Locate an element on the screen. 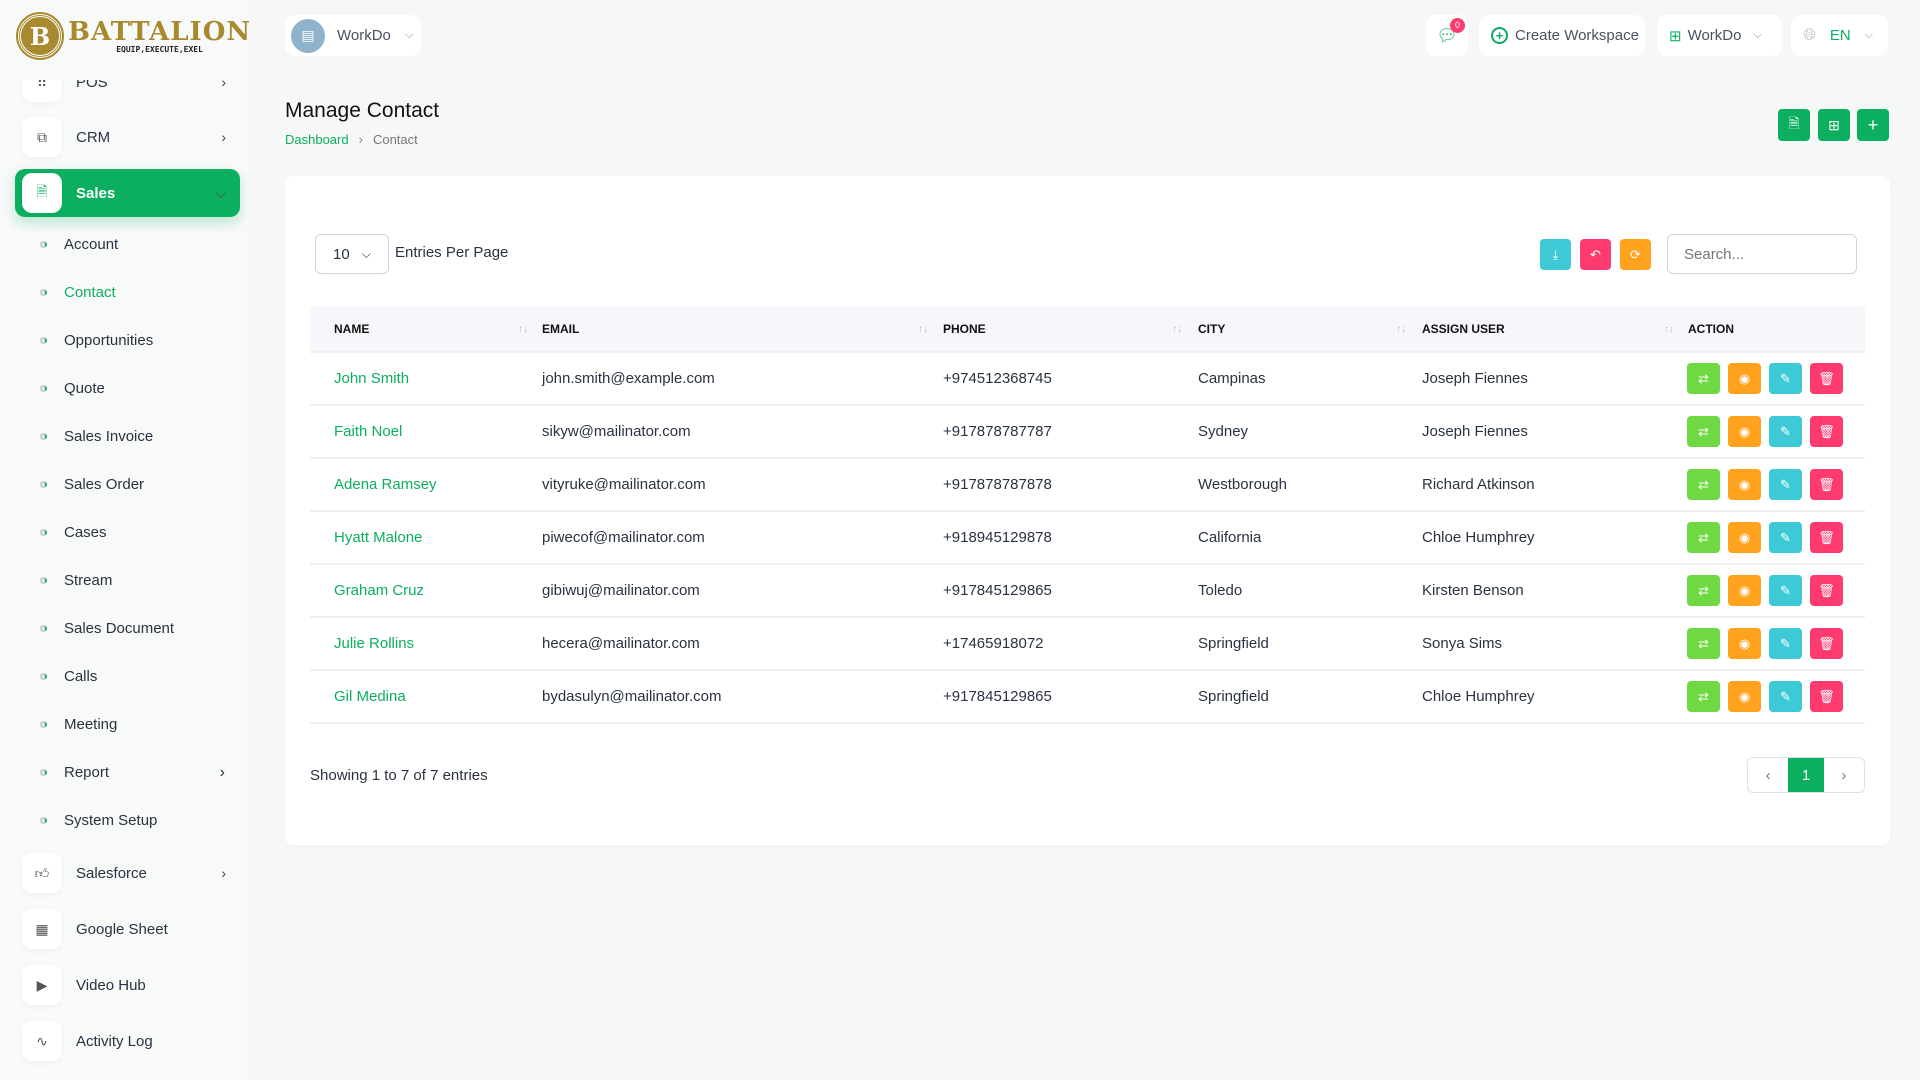 The height and width of the screenshot is (1080, 1920). sidebar-subitem-label: Account is located at coordinates (91, 244).